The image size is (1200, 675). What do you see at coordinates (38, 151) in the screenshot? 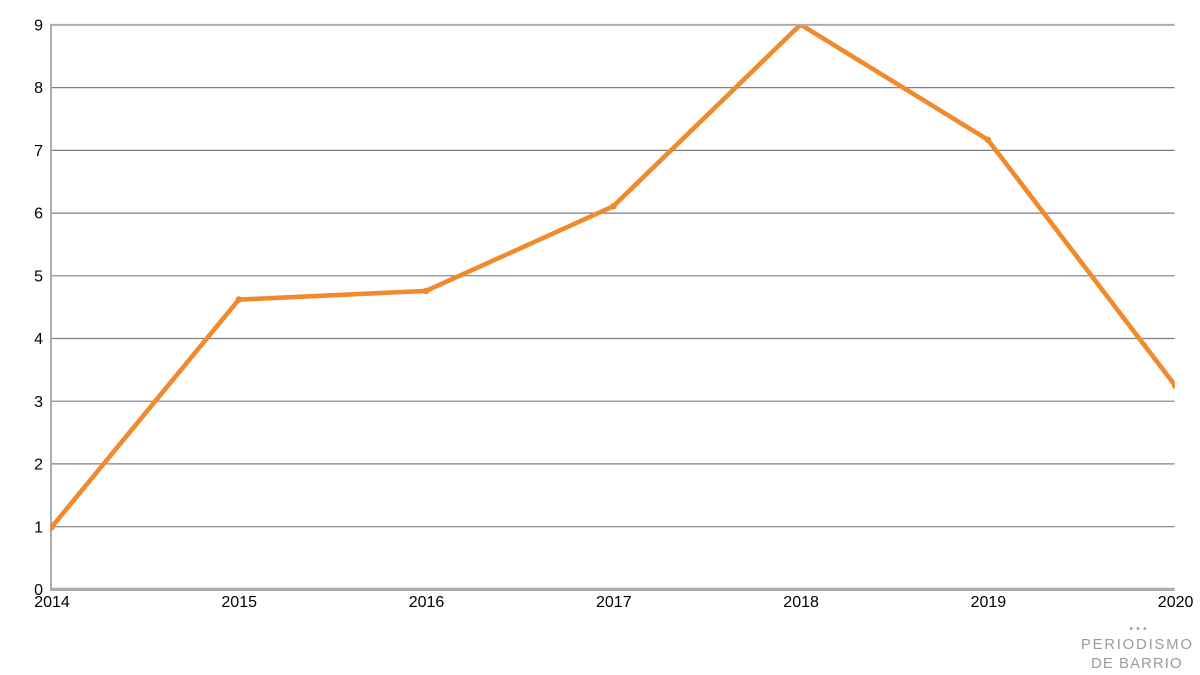
I see `svg-text: 7` at bounding box center [38, 151].